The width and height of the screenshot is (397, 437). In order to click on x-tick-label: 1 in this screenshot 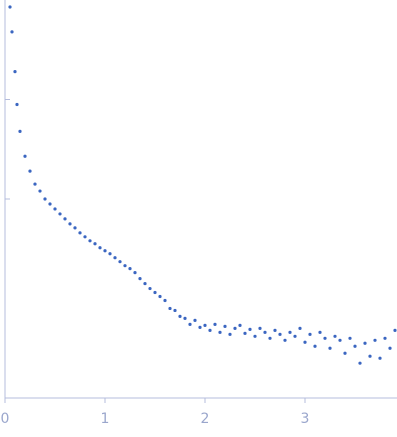, I will do `click(105, 419)`.